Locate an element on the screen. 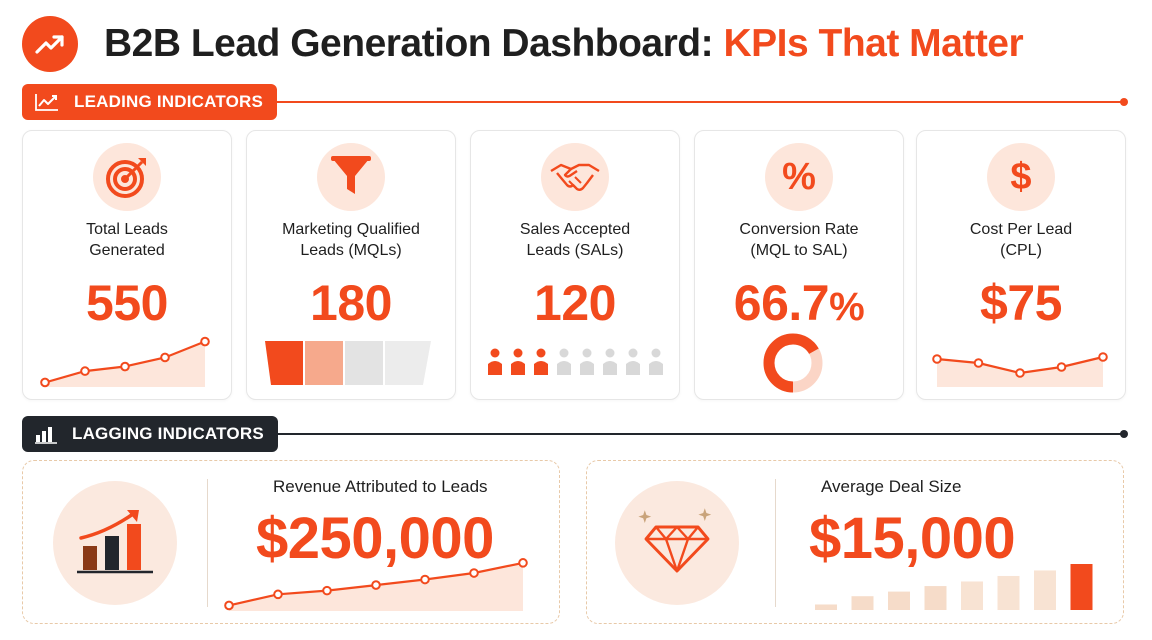  donut-progress is located at coordinates (793, 363).